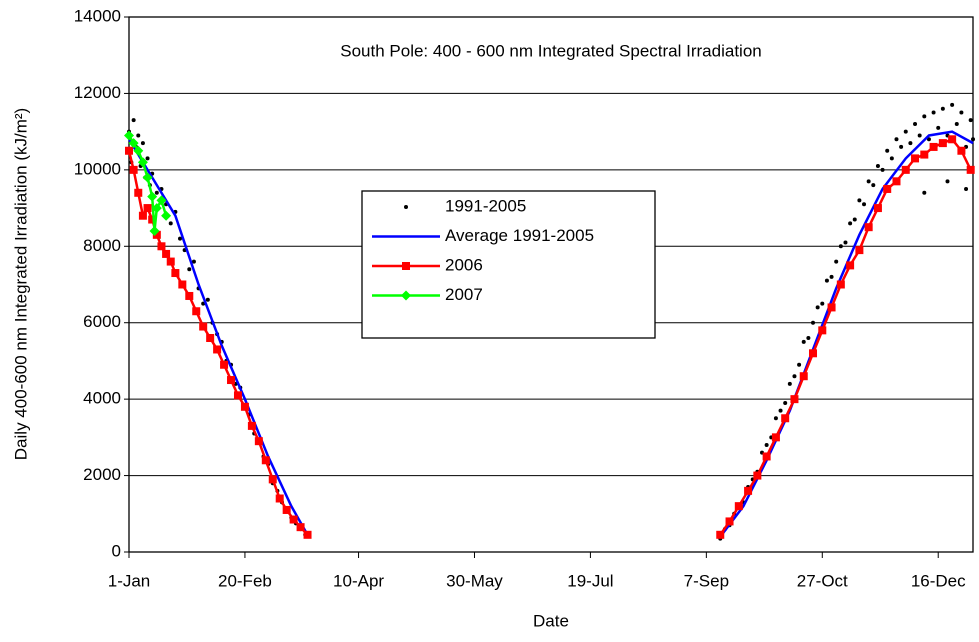  What do you see at coordinates (97, 92) in the screenshot?
I see `y-tick-label: 12000` at bounding box center [97, 92].